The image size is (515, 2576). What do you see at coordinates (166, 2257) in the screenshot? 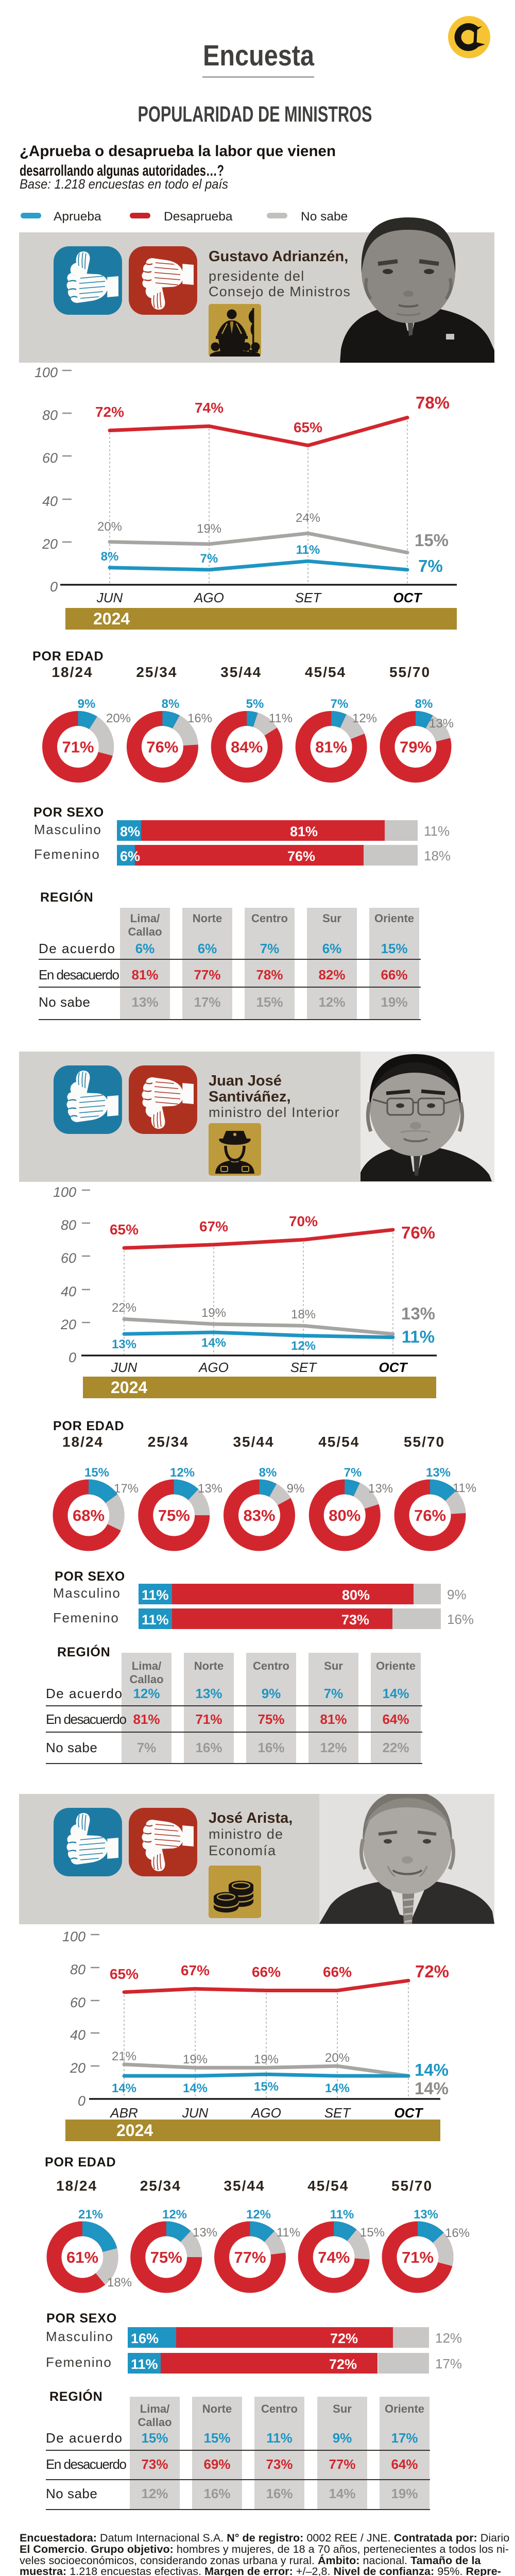
I see `svg-text: 75%` at bounding box center [166, 2257].